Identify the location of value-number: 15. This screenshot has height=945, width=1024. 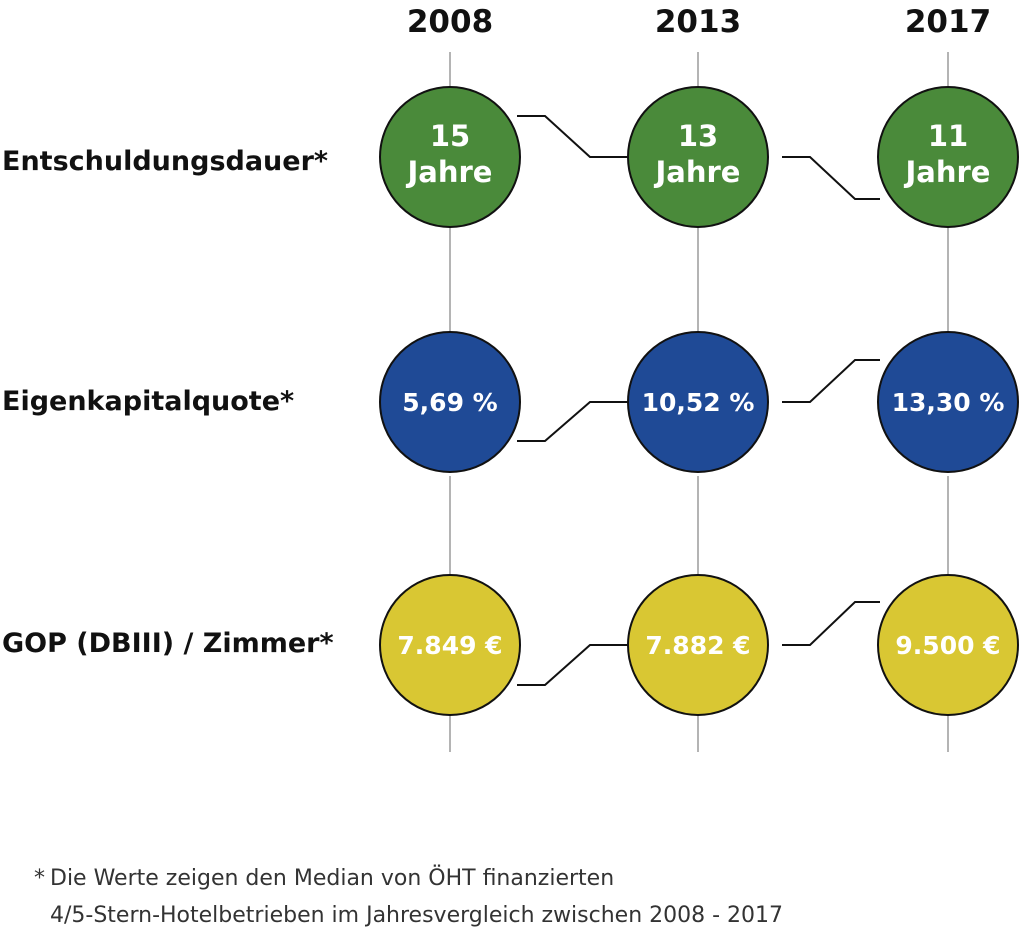
(450, 136).